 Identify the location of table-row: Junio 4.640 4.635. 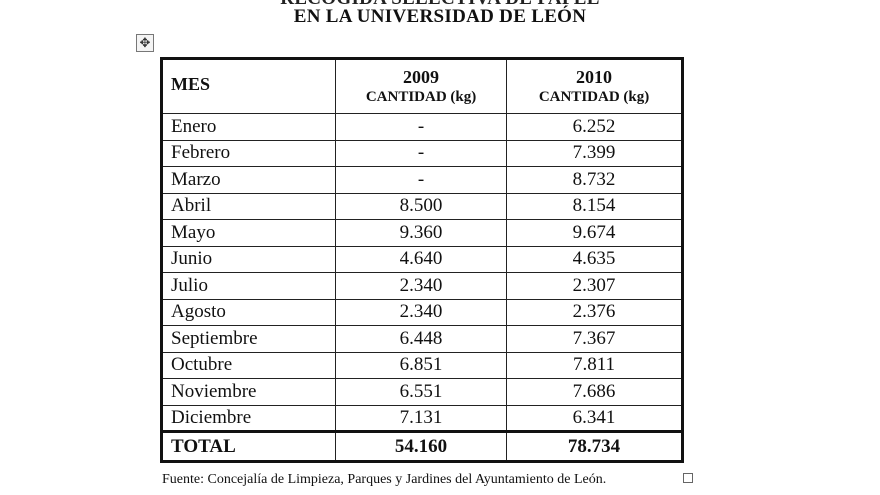
(421, 259).